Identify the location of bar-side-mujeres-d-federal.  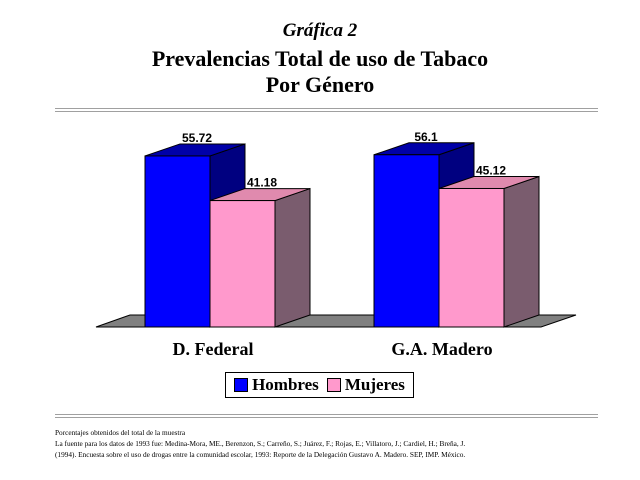
(292, 257).